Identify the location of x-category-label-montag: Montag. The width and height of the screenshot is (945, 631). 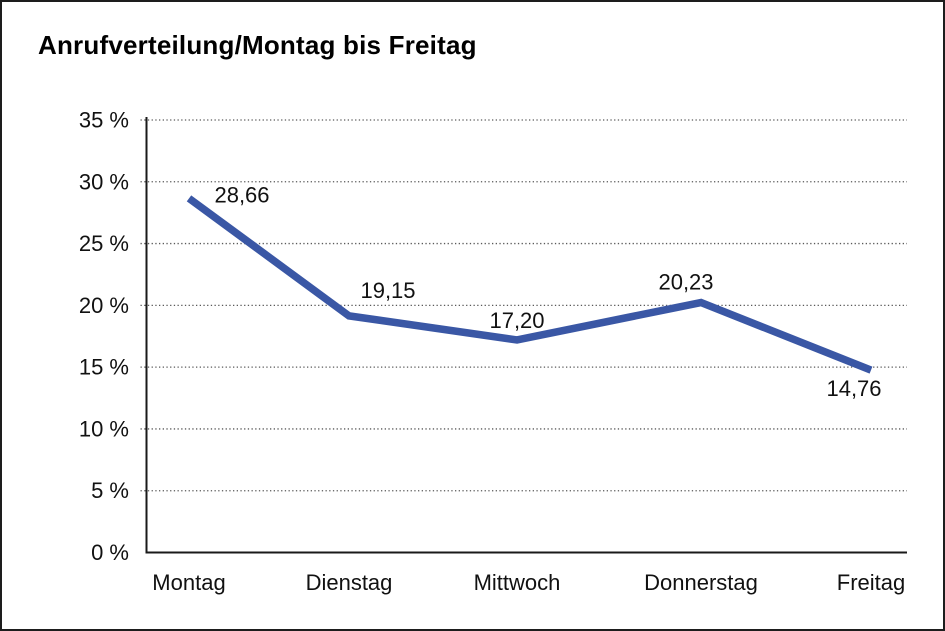
(188, 582).